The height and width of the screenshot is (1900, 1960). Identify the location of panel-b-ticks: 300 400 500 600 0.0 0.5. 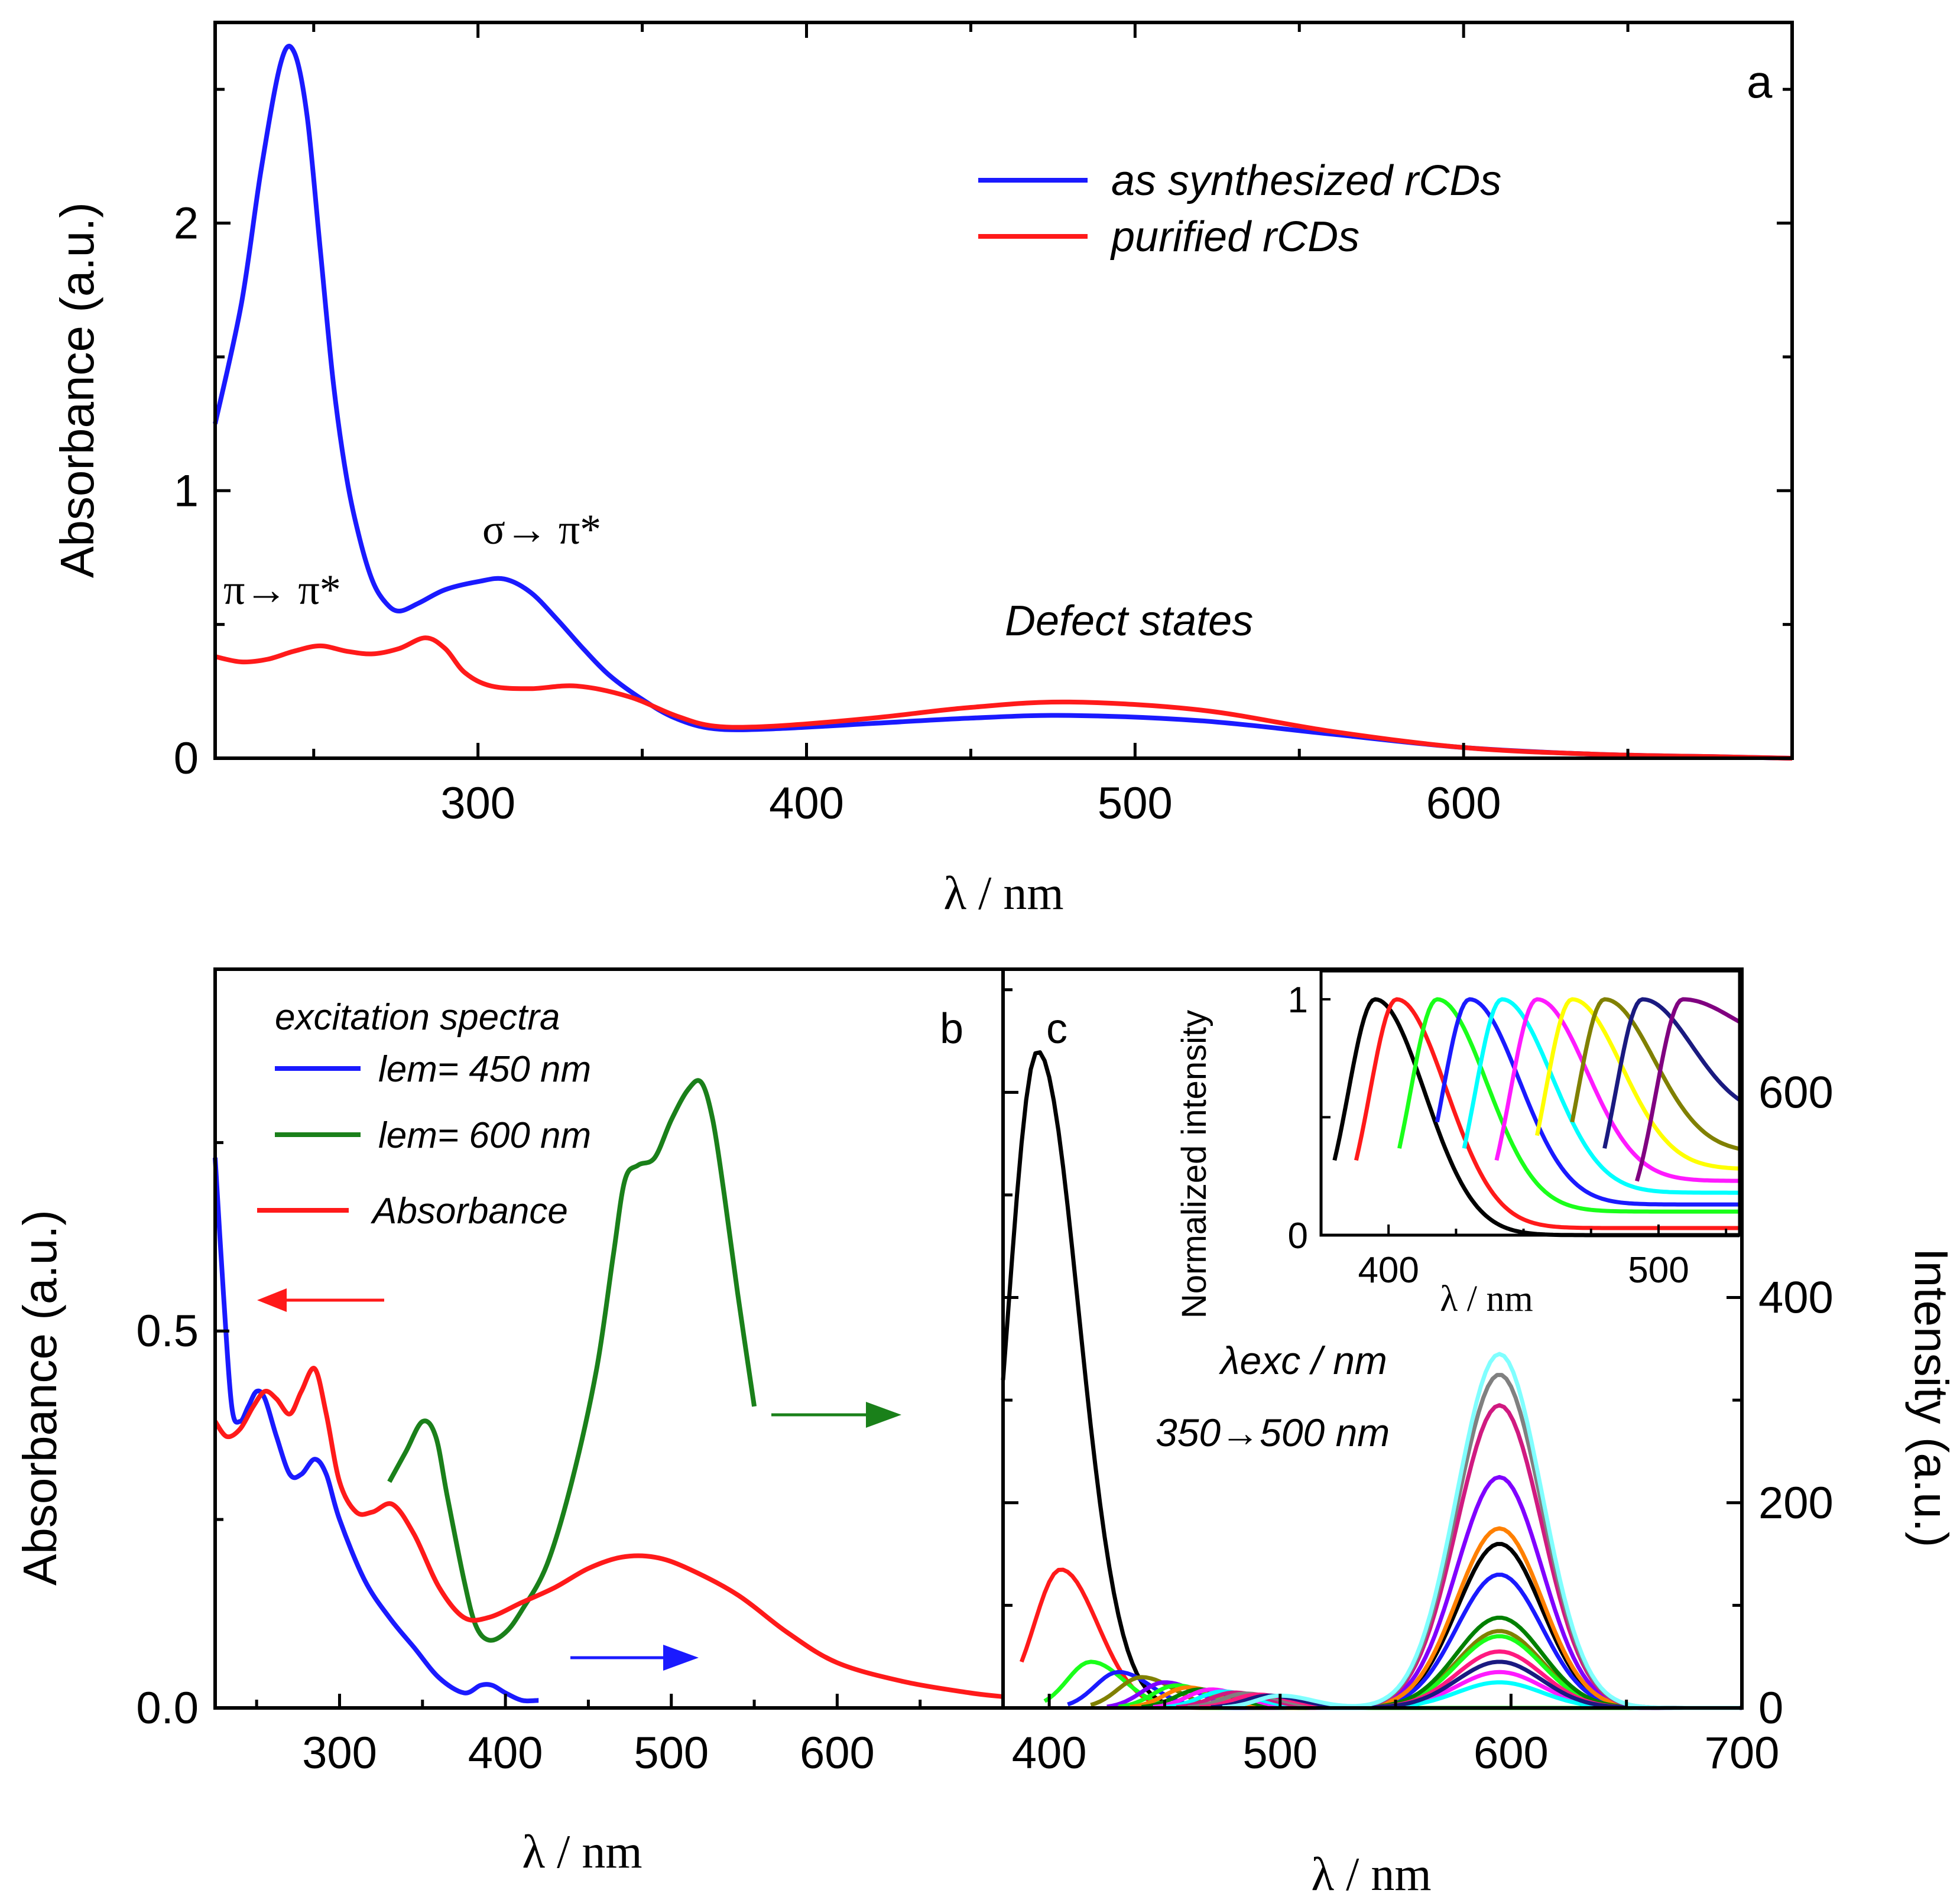
(529, 1459).